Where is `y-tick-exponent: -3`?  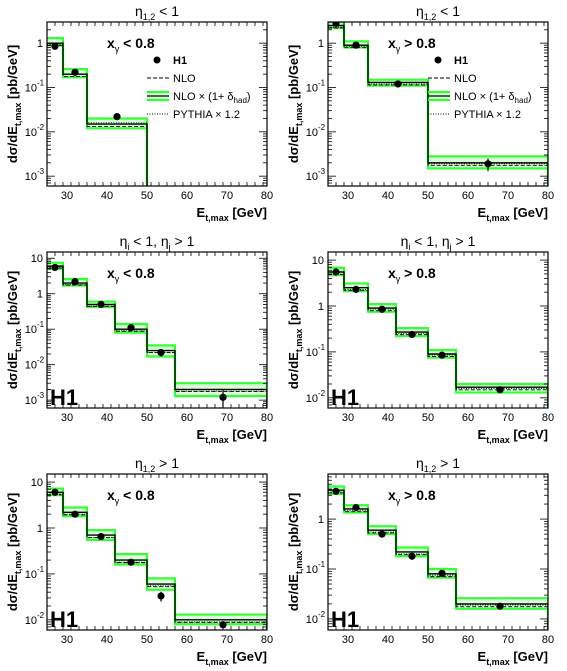 y-tick-exponent: -3 is located at coordinates (41, 171).